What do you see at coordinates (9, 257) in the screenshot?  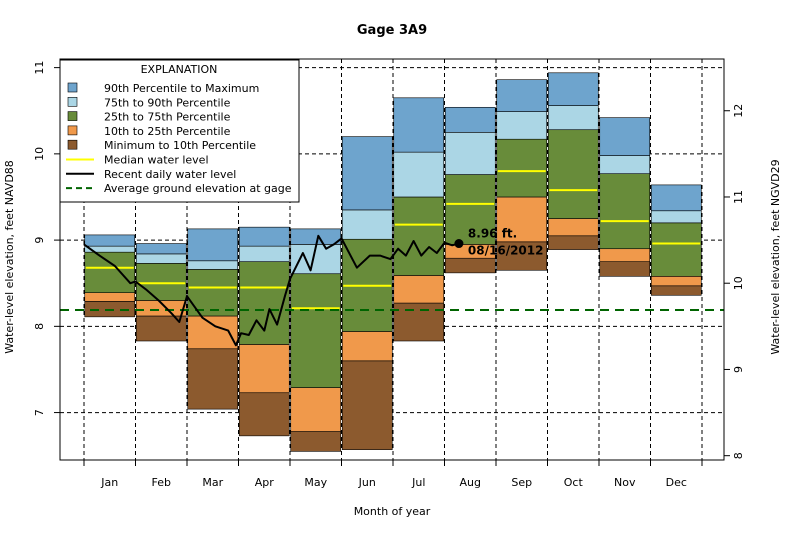 I see `y-axis-label: Water-level elevation, feet NAVD88` at bounding box center [9, 257].